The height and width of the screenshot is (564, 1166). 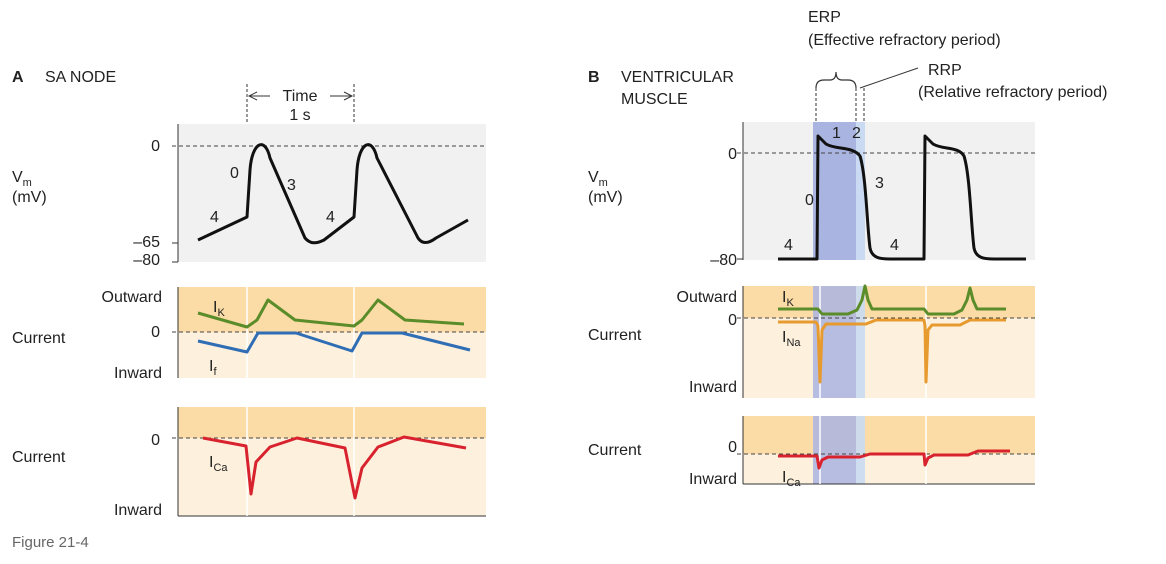 What do you see at coordinates (732, 320) in the screenshot?
I see `vent-current-zero: 0` at bounding box center [732, 320].